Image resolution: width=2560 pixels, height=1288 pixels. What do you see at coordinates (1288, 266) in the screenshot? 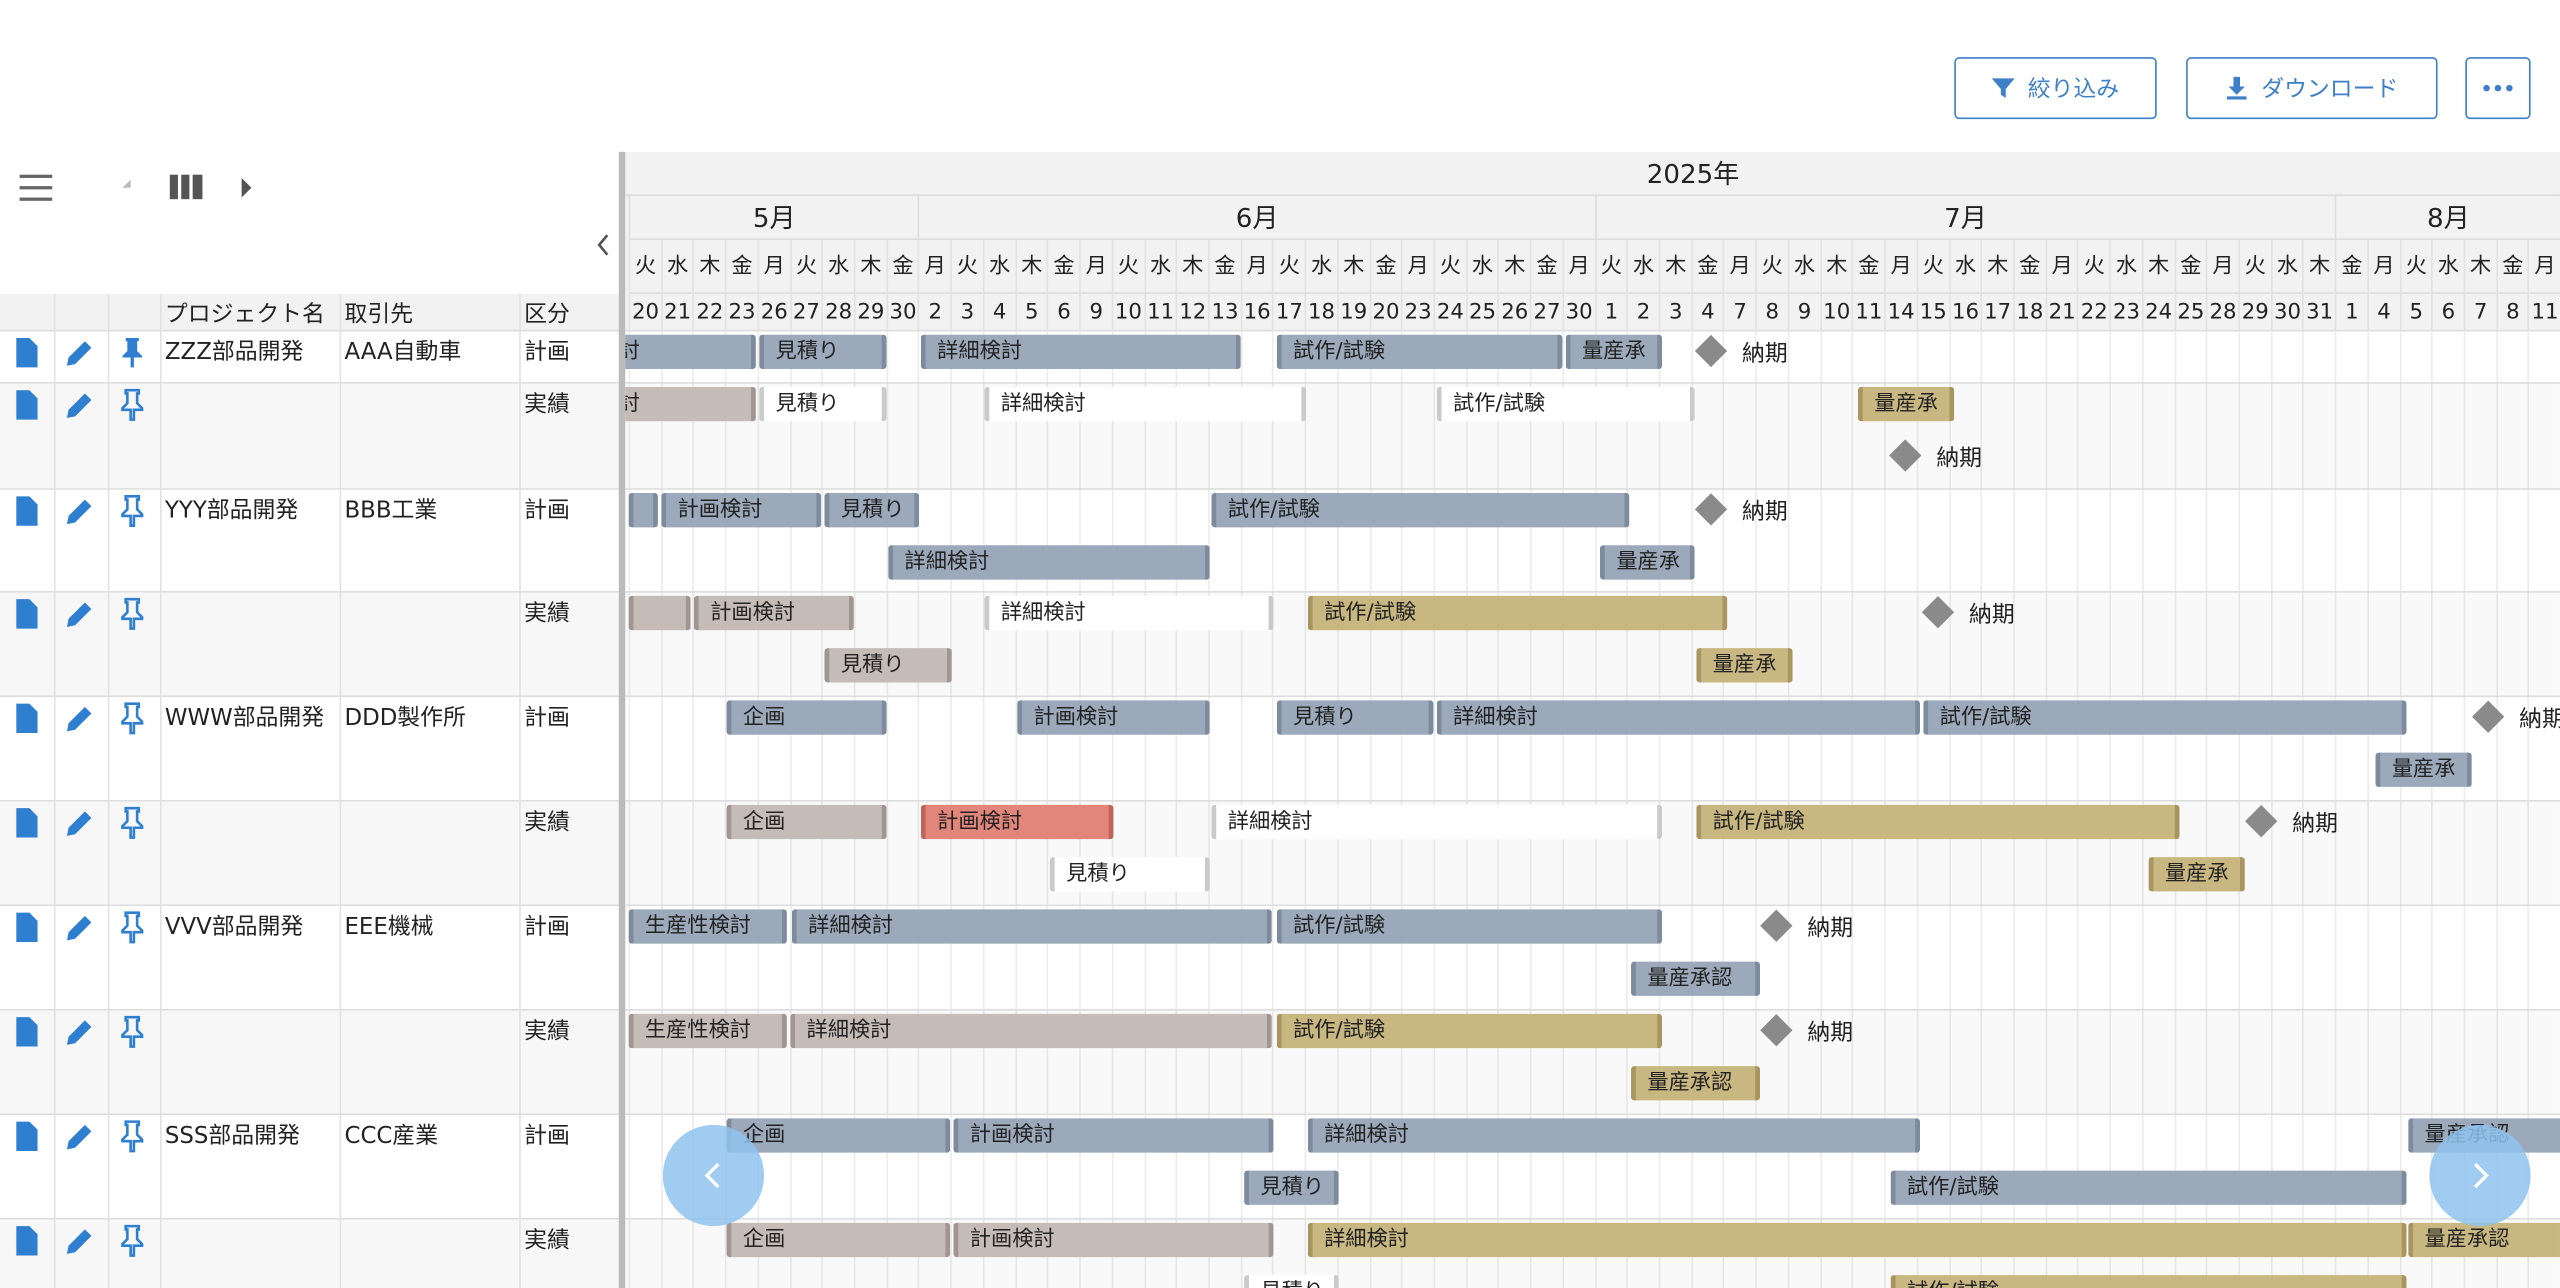
I see `weekday-label: 火` at bounding box center [1288, 266].